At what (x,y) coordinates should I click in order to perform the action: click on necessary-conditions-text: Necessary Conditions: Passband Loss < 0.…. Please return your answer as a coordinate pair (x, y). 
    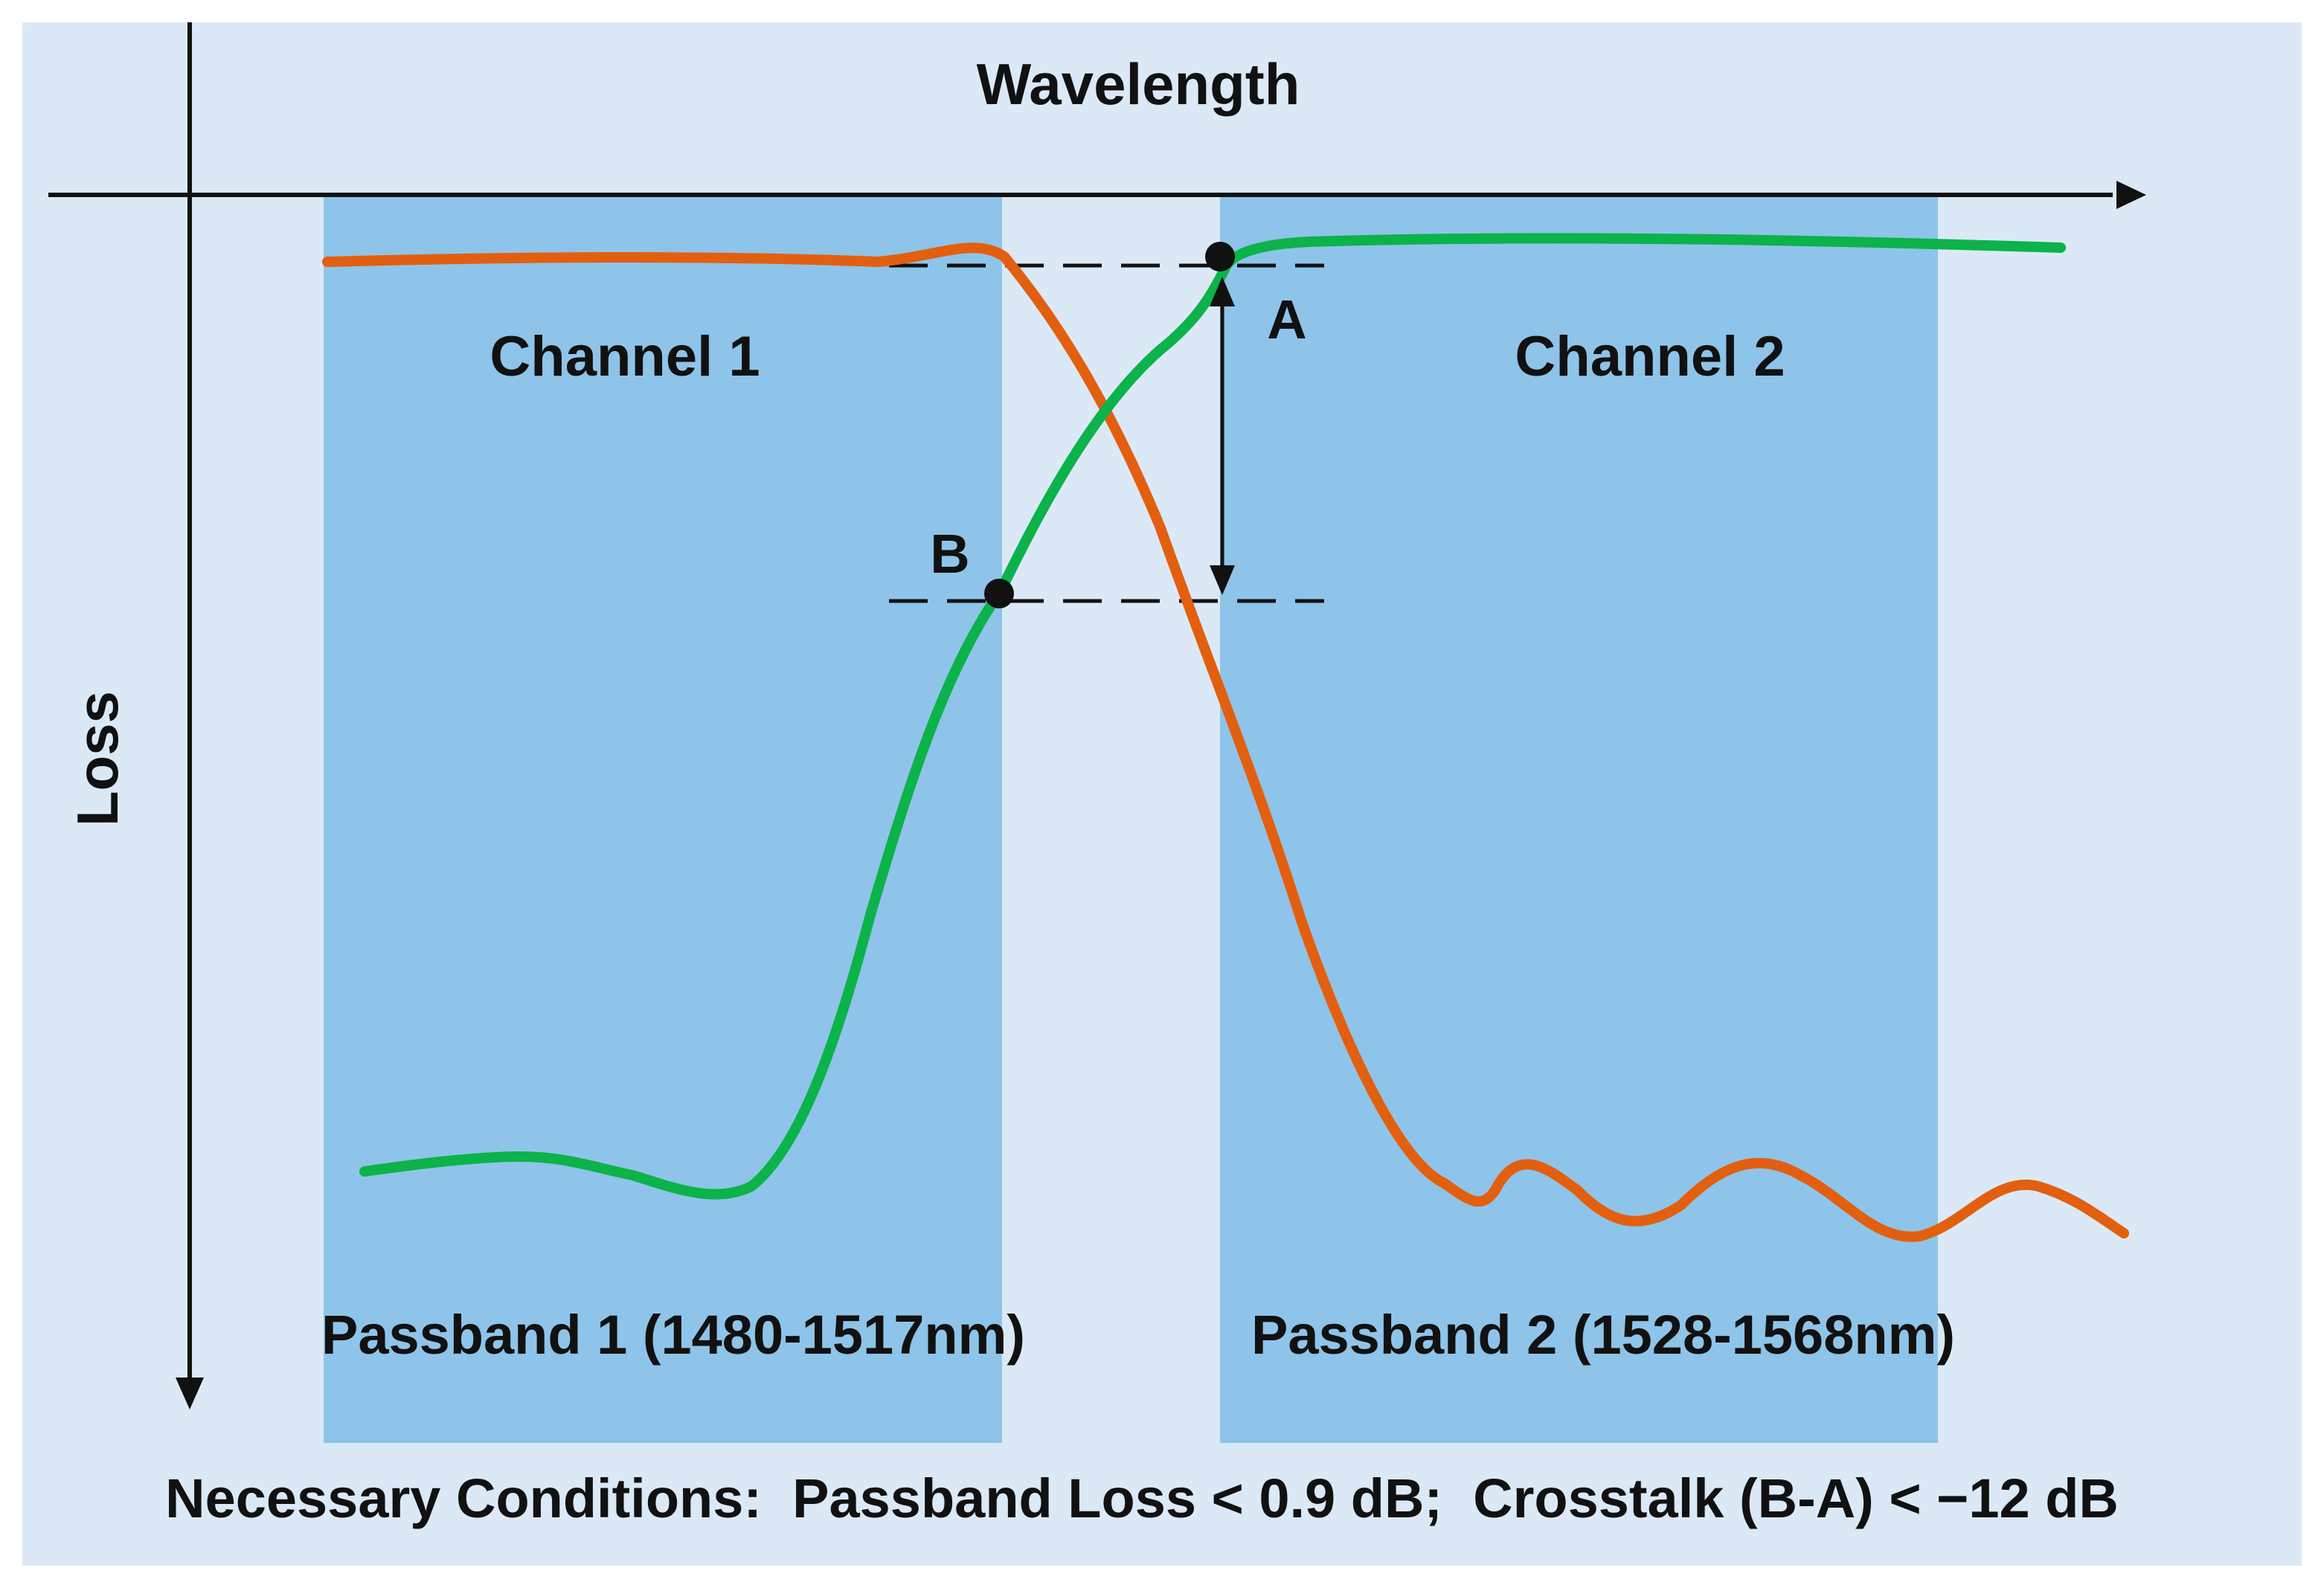
    Looking at the image, I should click on (1142, 1498).